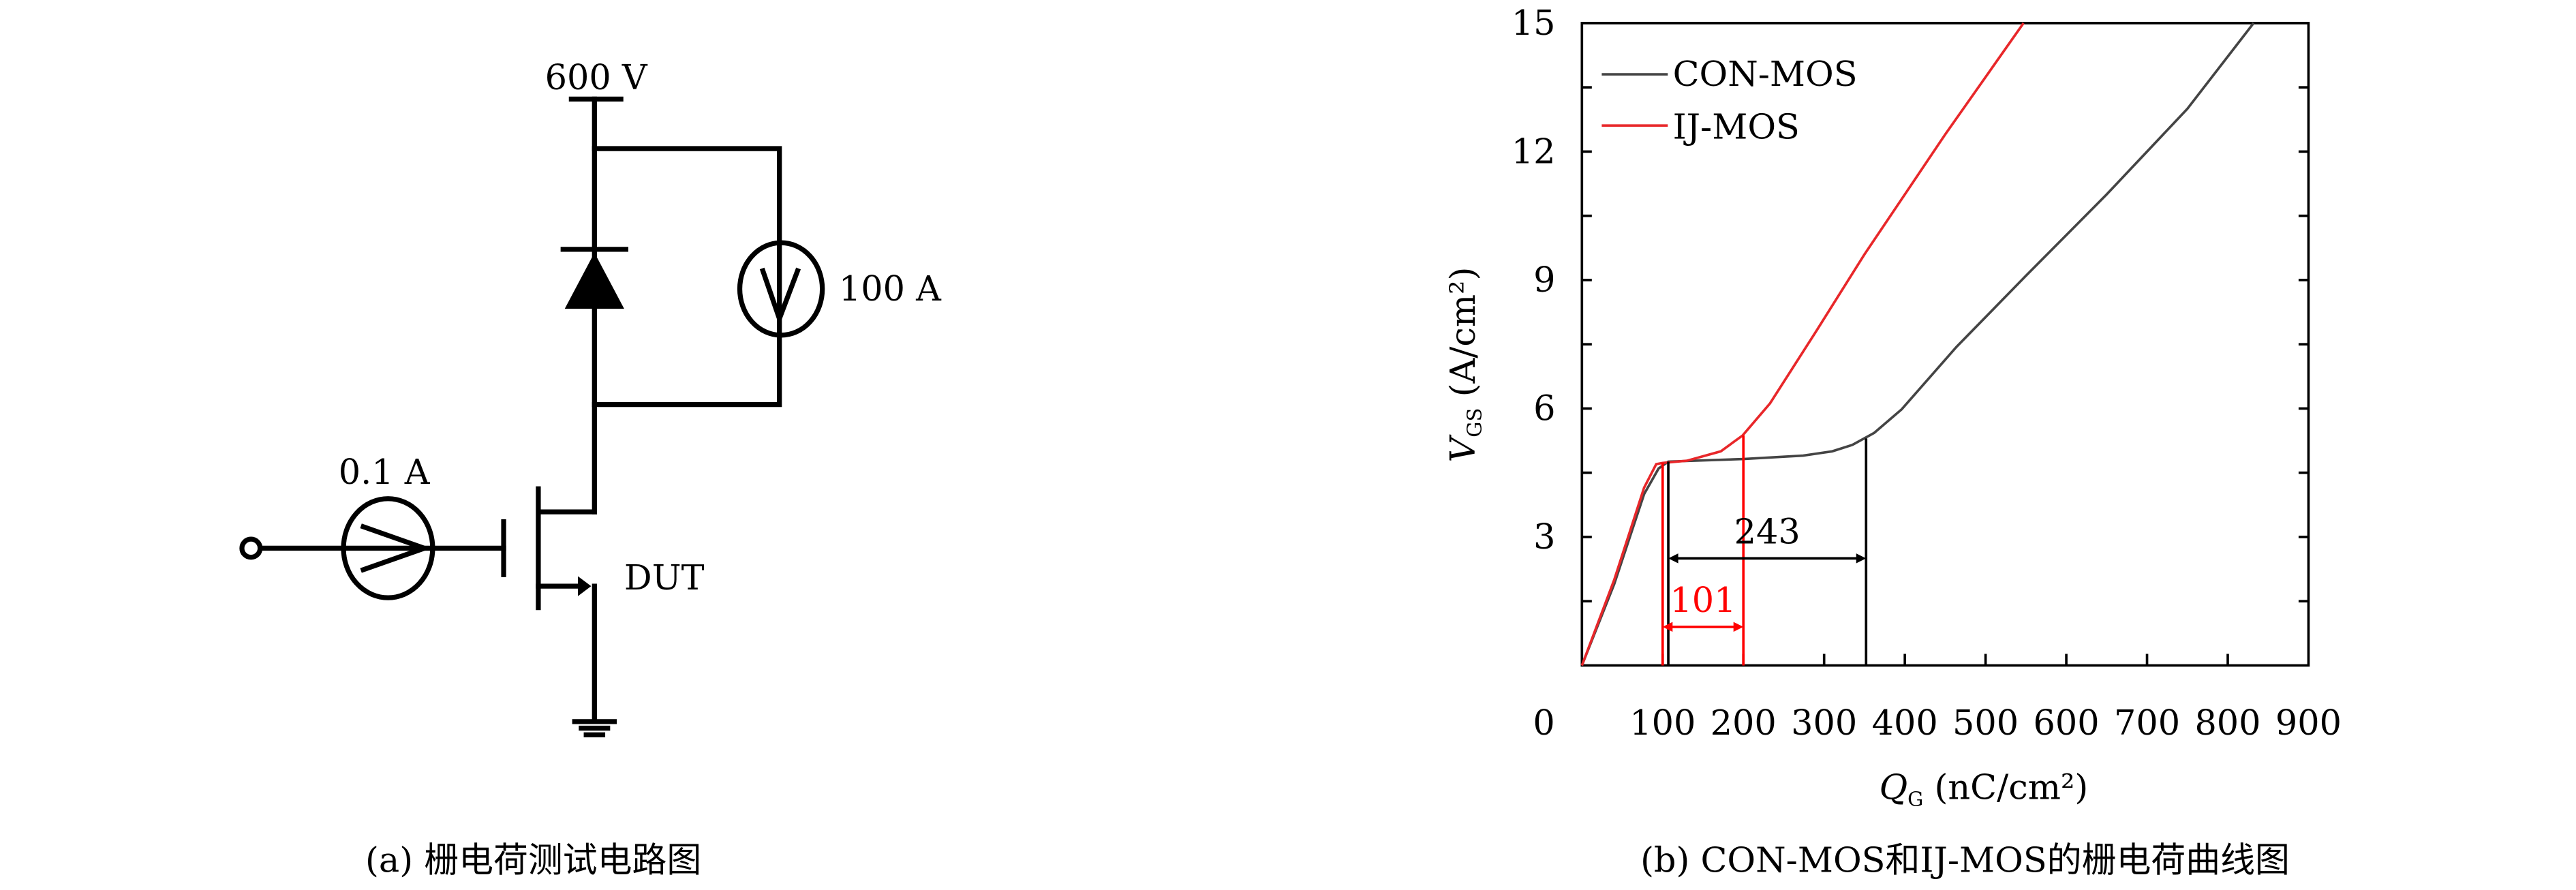 The height and width of the screenshot is (890, 2576). What do you see at coordinates (687, 277) in the screenshot?
I see `freewheel-loop` at bounding box center [687, 277].